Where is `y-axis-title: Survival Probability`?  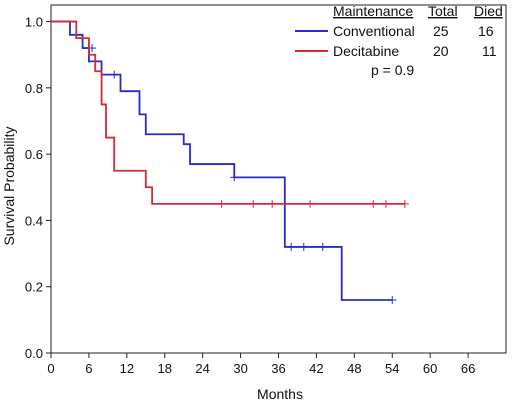 y-axis-title: Survival Probability is located at coordinates (9, 185).